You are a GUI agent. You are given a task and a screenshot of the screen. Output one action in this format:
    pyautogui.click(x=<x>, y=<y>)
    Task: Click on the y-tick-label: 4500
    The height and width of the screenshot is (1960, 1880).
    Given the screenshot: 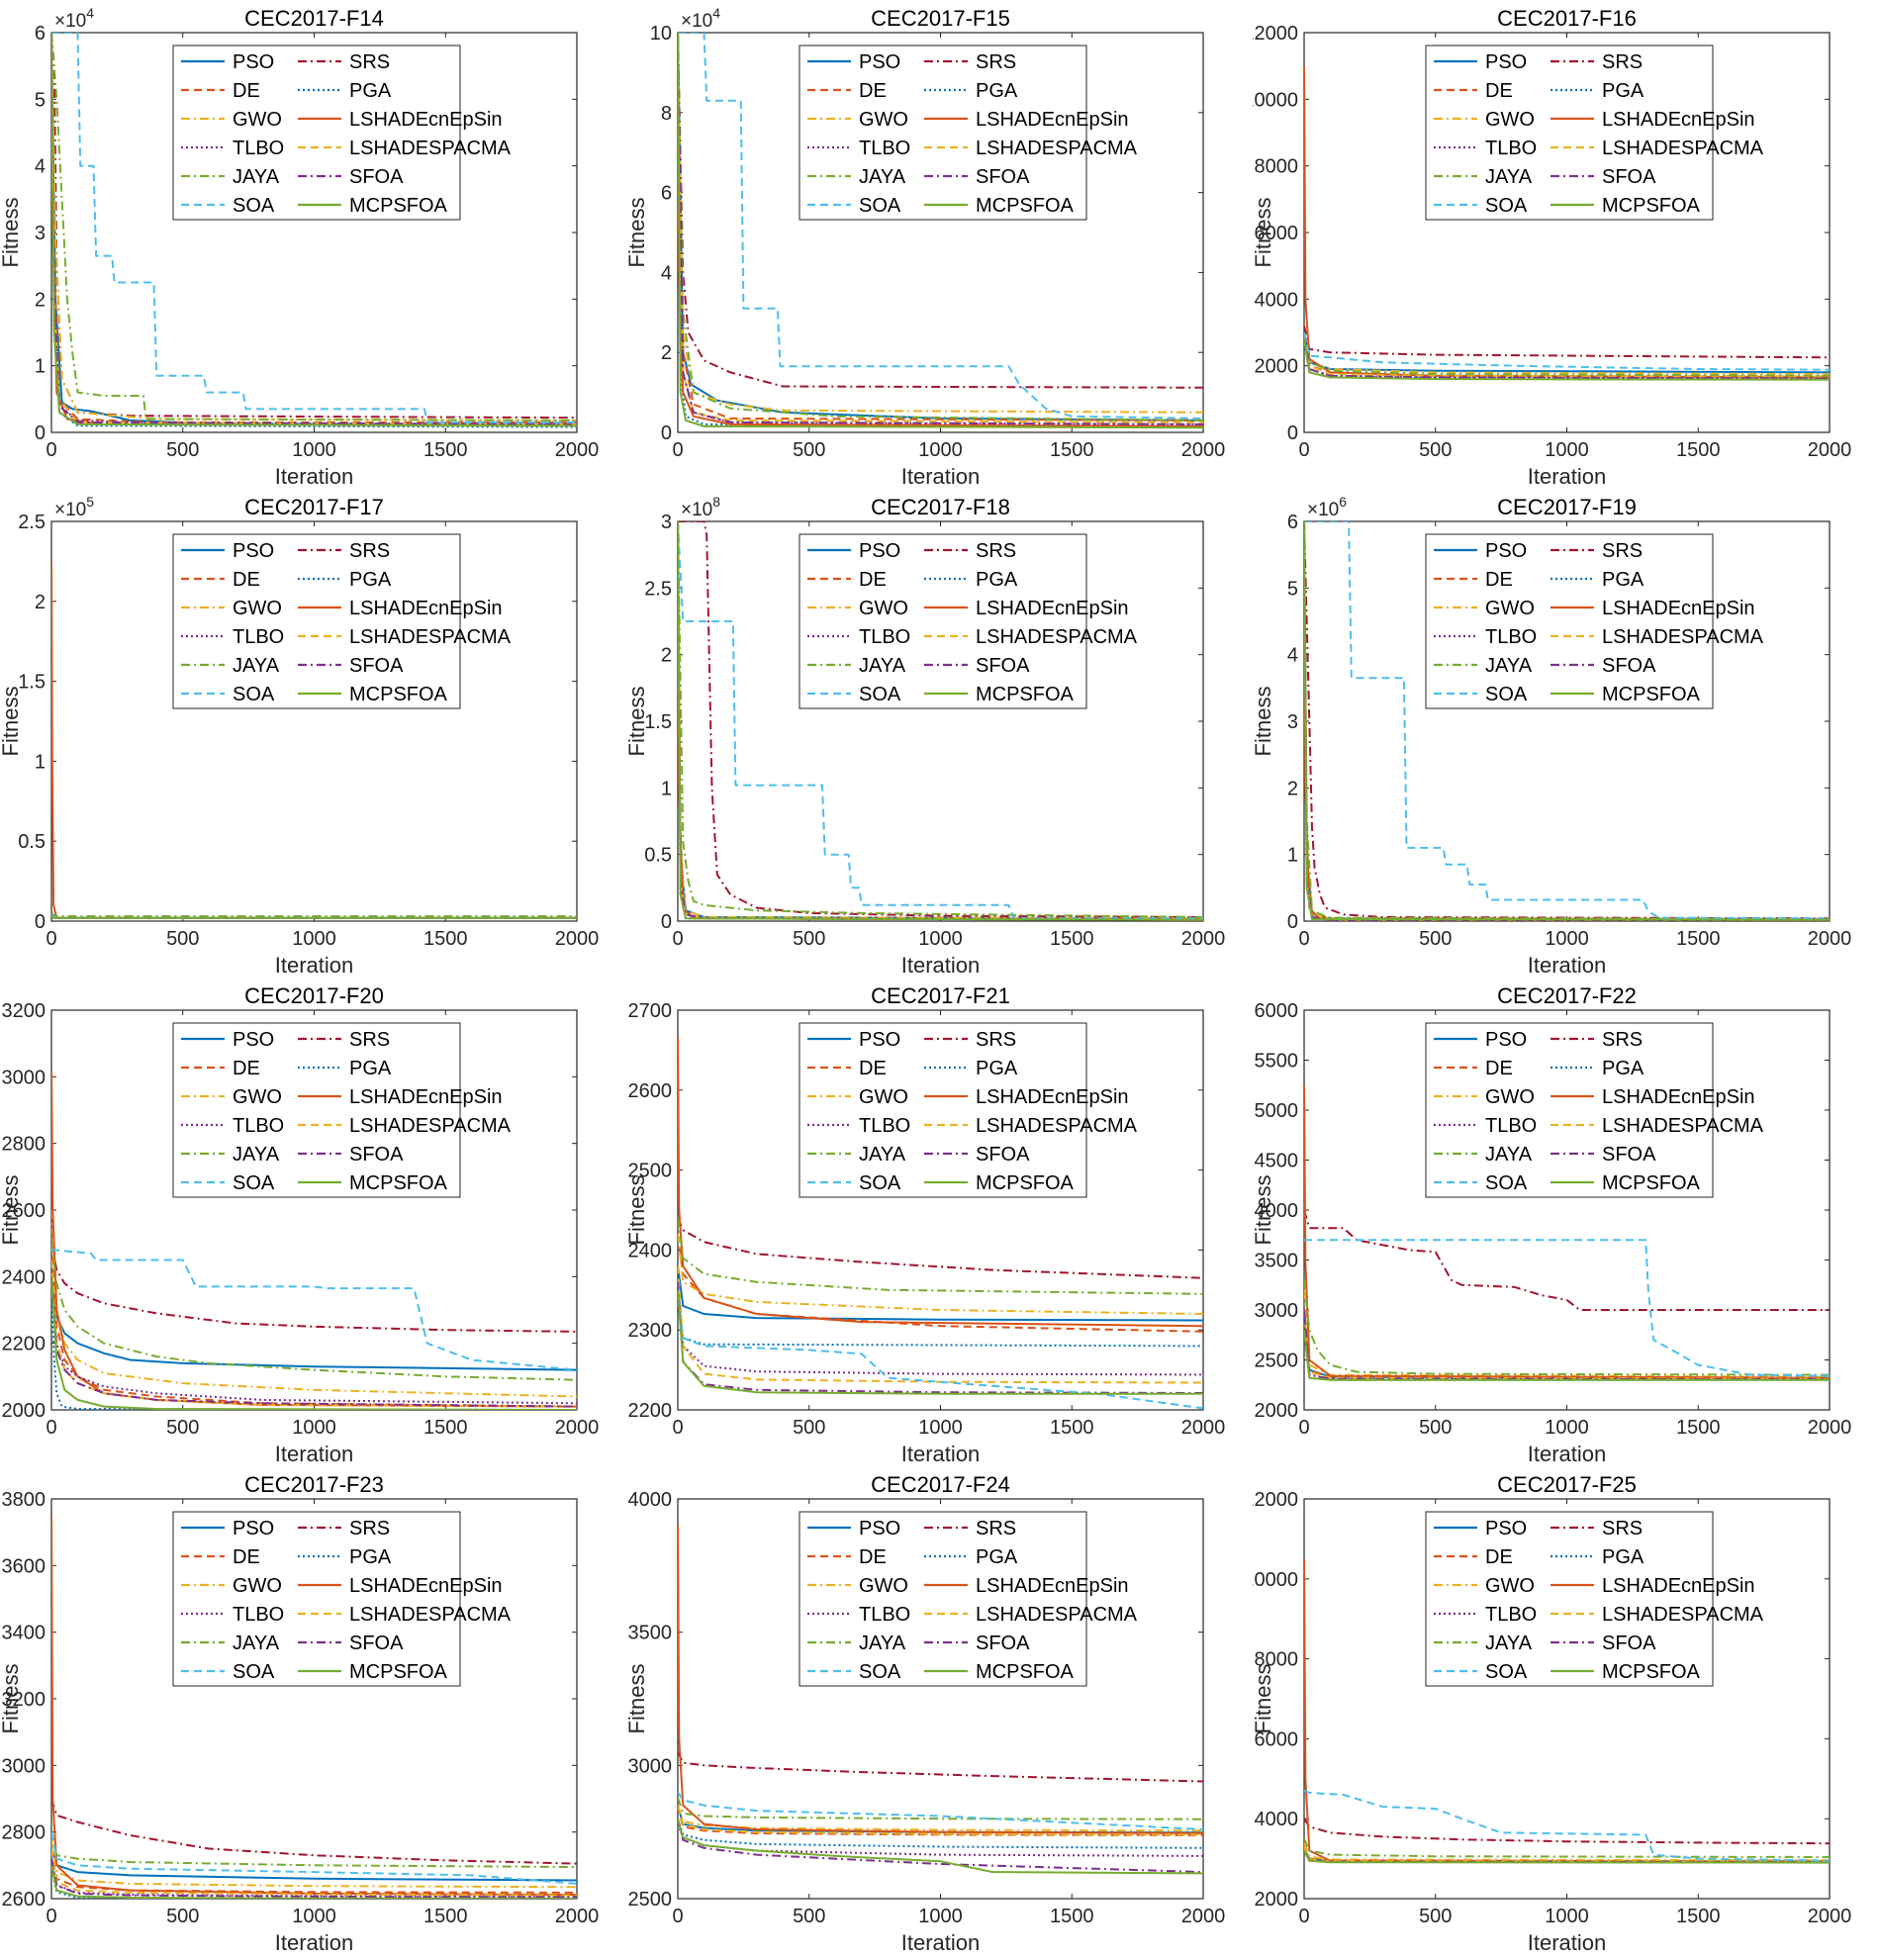 What is the action you would take?
    pyautogui.click(x=1277, y=1161)
    